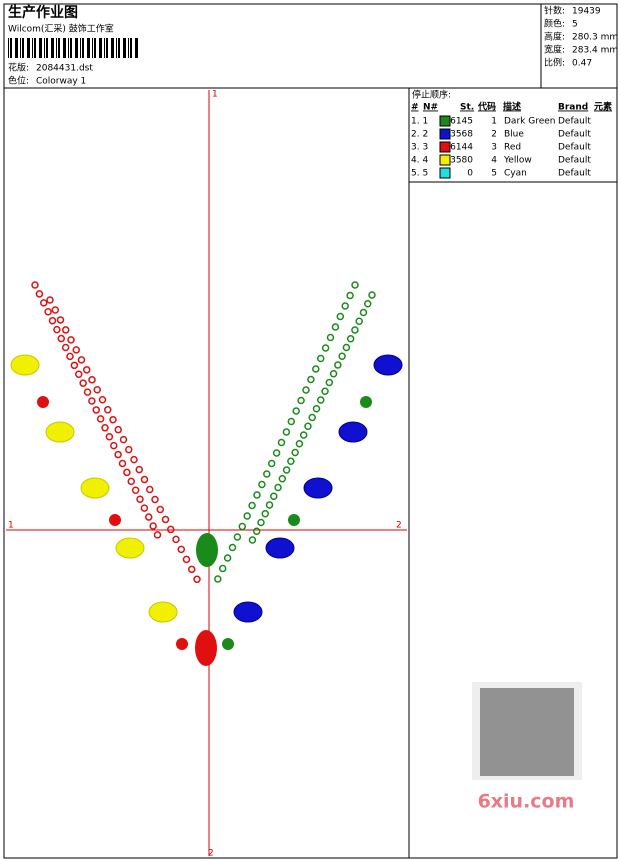  I want to click on description: Red, so click(512, 148).